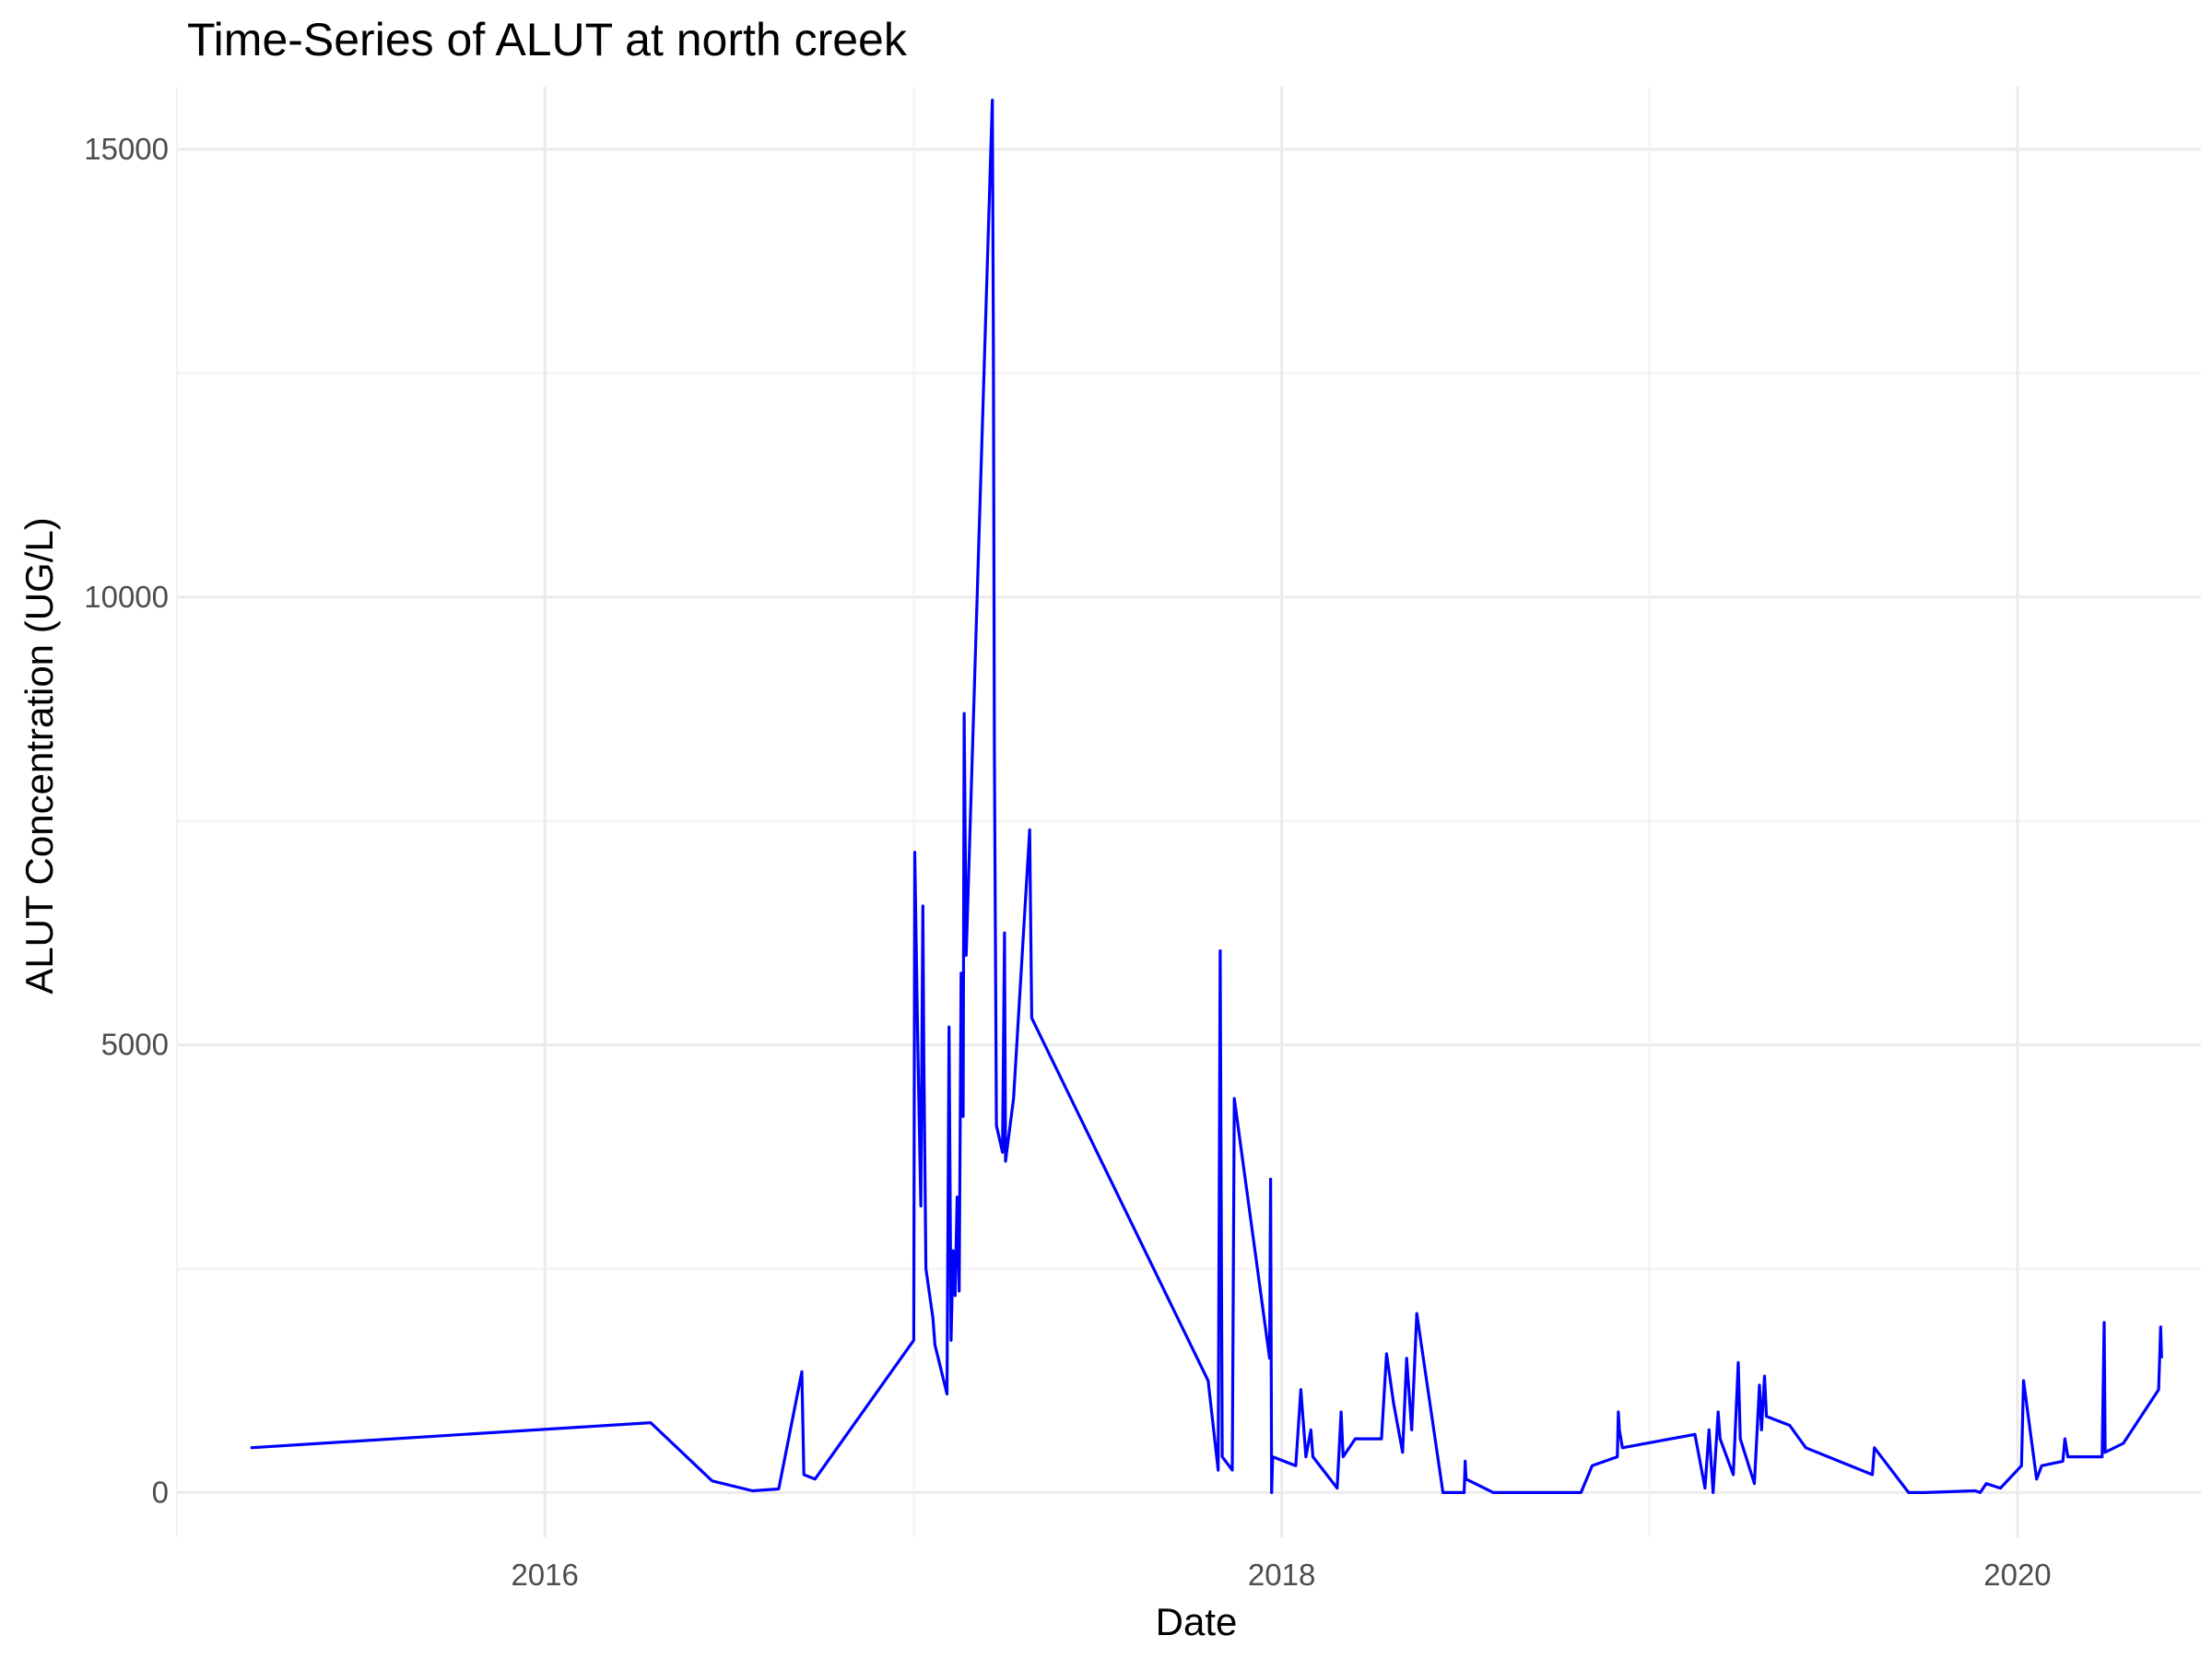 This screenshot has width=2212, height=1659. I want to click on y-tick-label: 5000, so click(135, 1045).